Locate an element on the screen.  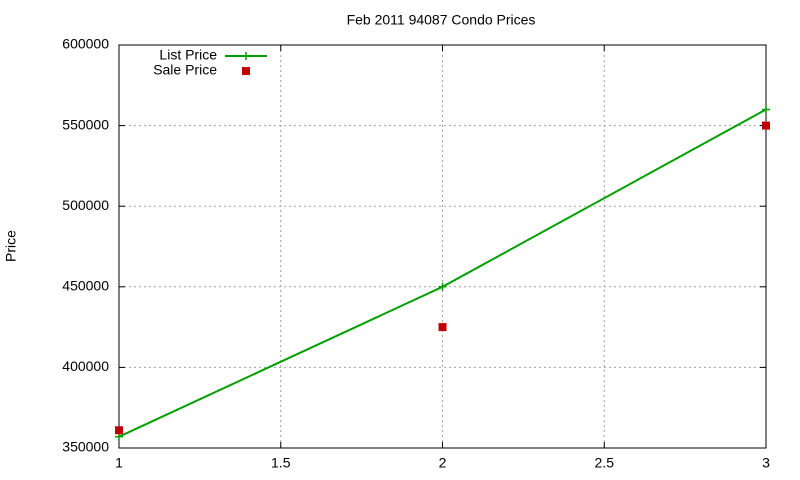
y-tick-label: 600000 is located at coordinates (85, 44).